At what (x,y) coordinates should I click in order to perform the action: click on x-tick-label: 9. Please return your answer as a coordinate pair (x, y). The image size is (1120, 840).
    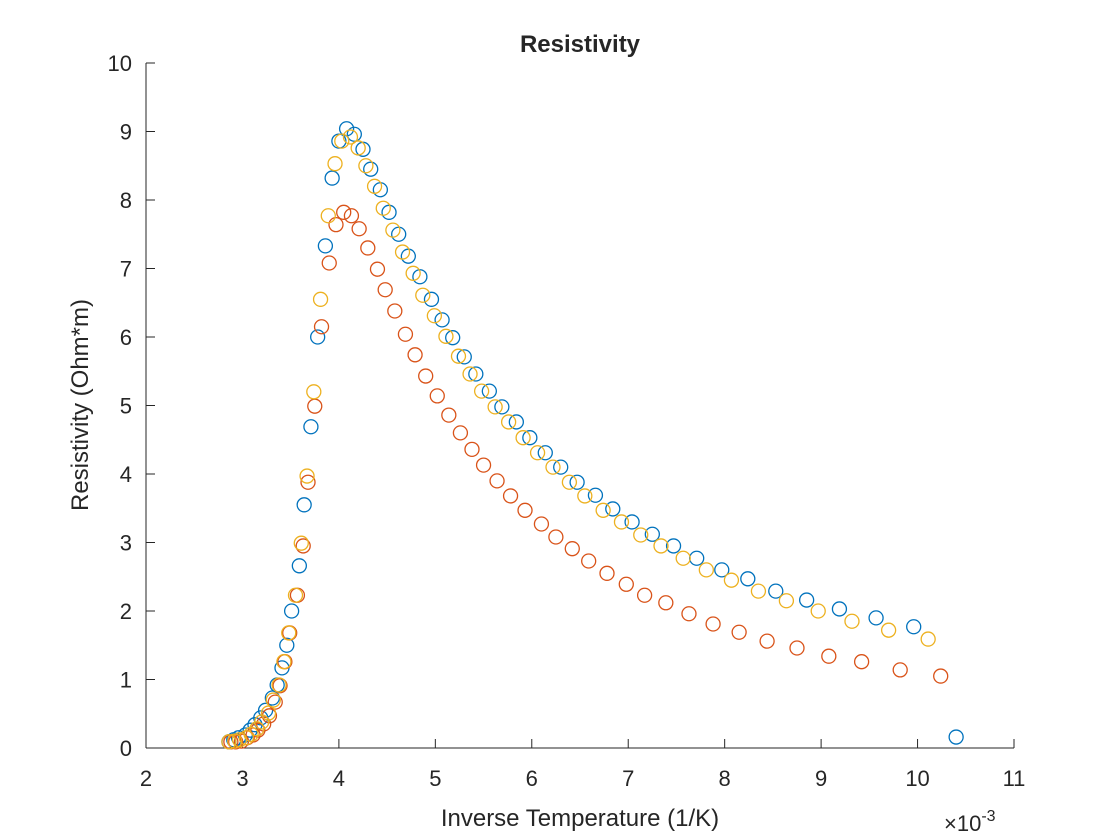
    Looking at the image, I should click on (821, 778).